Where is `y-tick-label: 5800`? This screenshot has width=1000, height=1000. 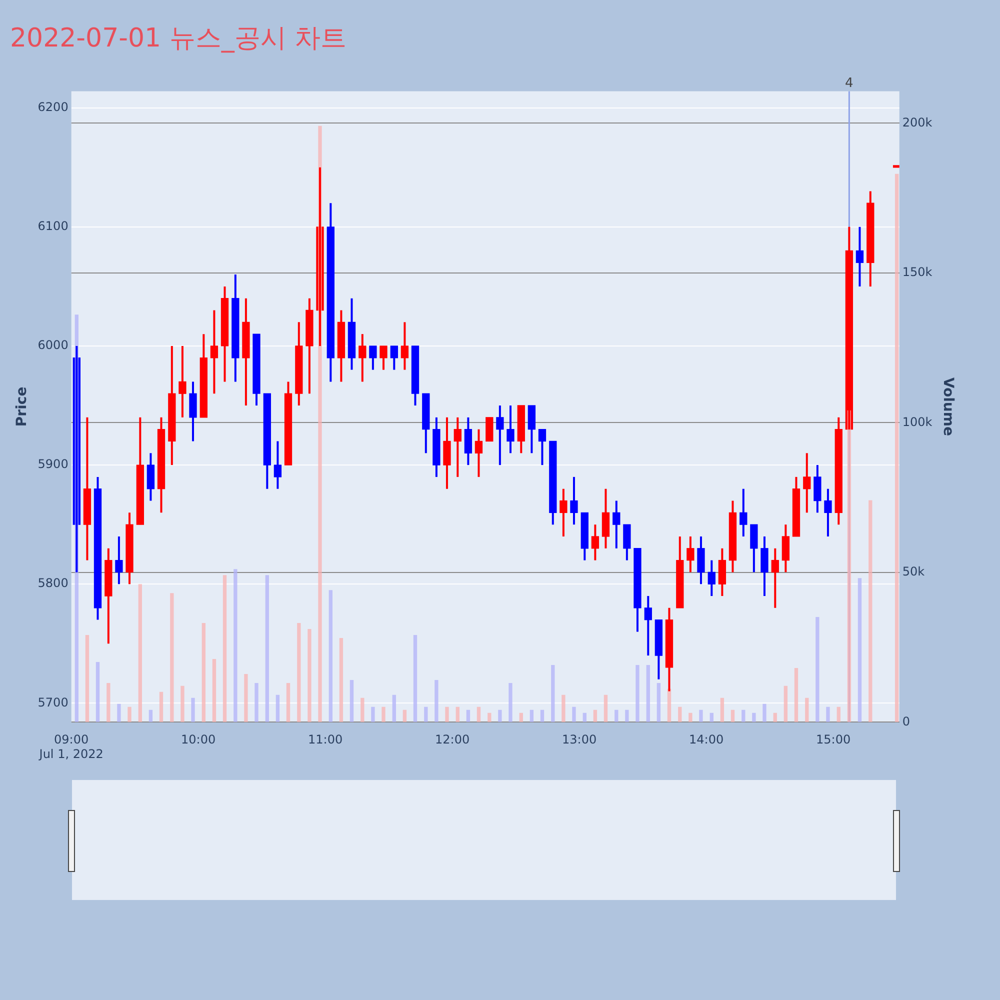
y-tick-label: 5800 is located at coordinates (53, 583).